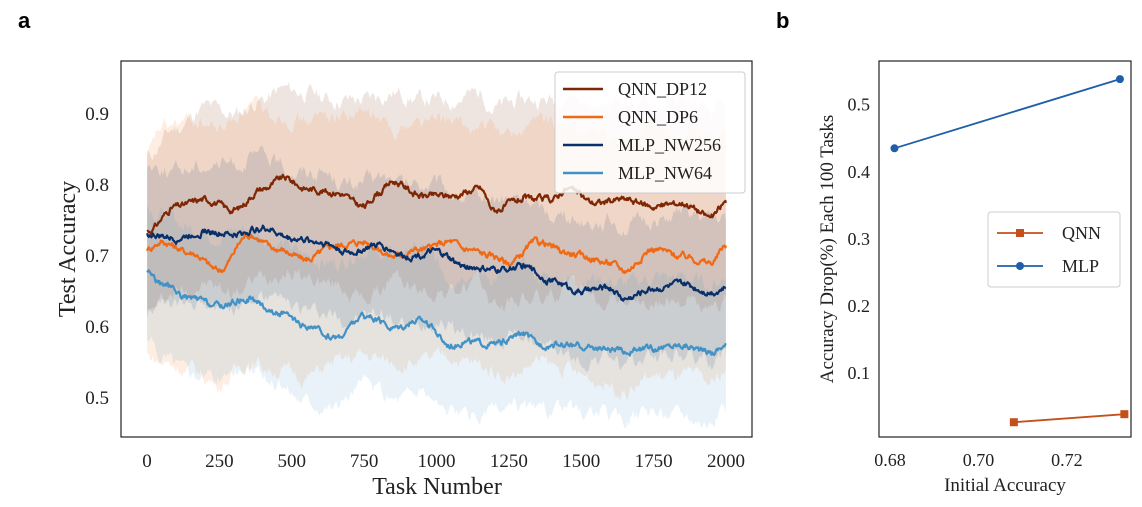  I want to click on panel-b-letter: b, so click(782, 20).